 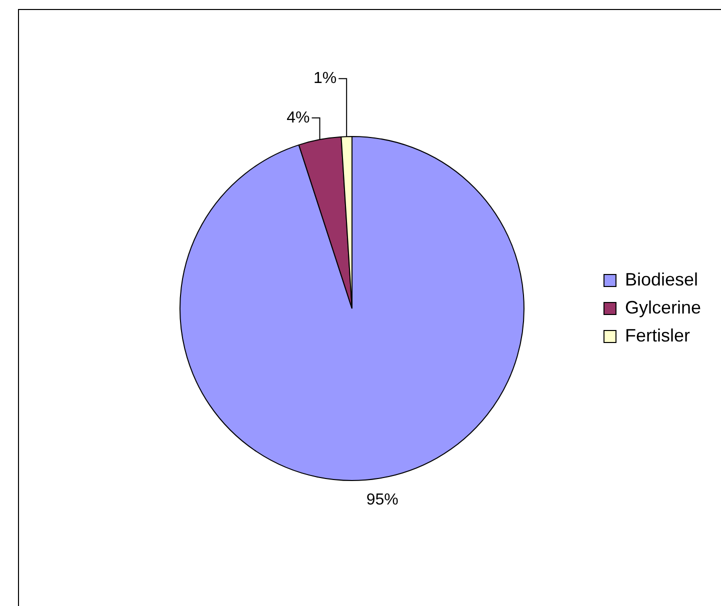 What do you see at coordinates (382, 500) in the screenshot?
I see `data-label: 95%` at bounding box center [382, 500].